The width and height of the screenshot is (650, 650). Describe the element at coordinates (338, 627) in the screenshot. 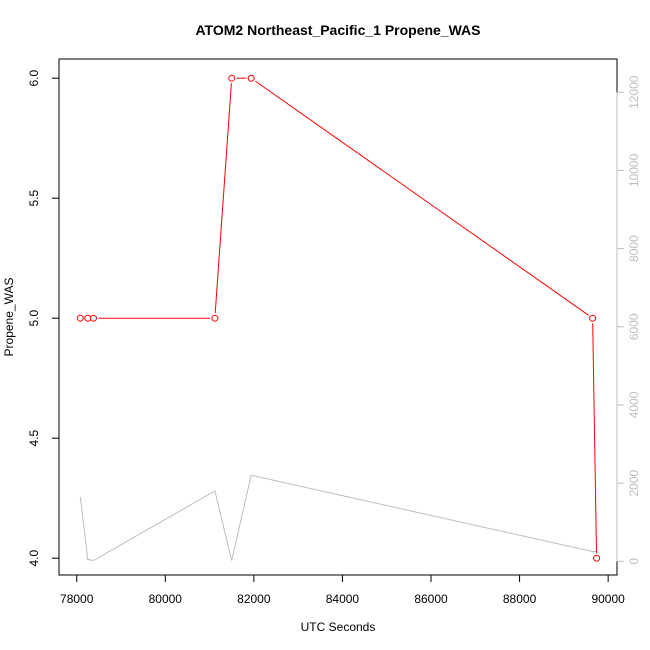

I see `x-axis-label: UTC Seconds` at that location.